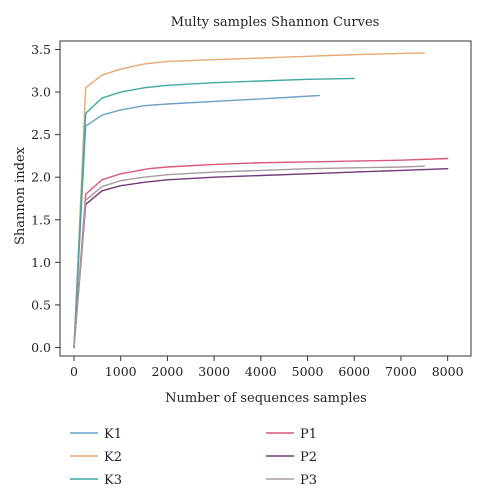 The width and height of the screenshot is (482, 500). Describe the element at coordinates (96, 480) in the screenshot. I see `legend-item-k3: K3` at that location.